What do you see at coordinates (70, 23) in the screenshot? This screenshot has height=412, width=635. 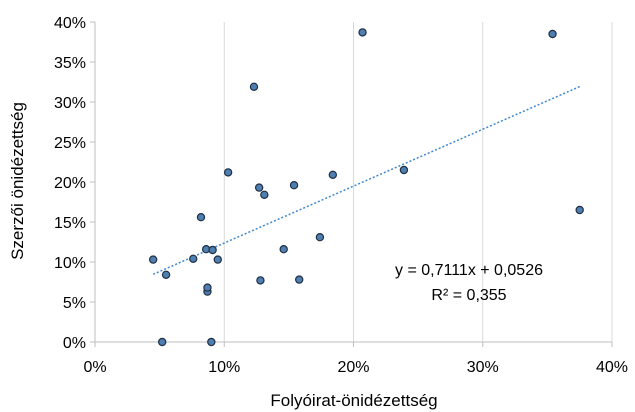 I see `y-tick-label: 40%` at bounding box center [70, 23].